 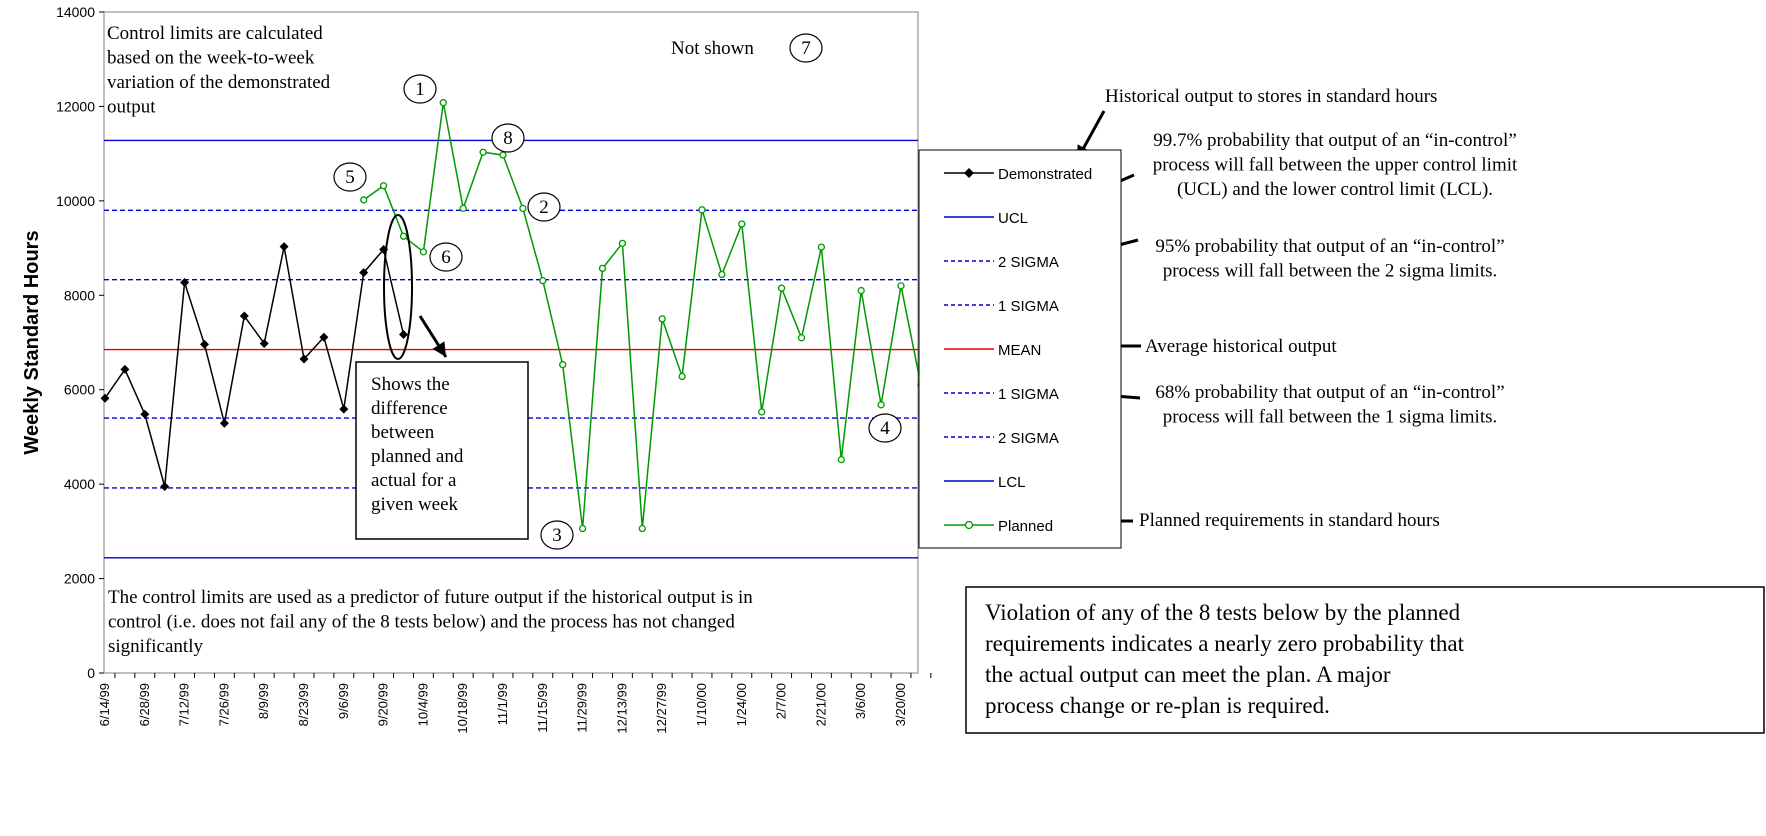 What do you see at coordinates (223, 704) in the screenshot?
I see `x-tick-label: 7/26/99` at bounding box center [223, 704].